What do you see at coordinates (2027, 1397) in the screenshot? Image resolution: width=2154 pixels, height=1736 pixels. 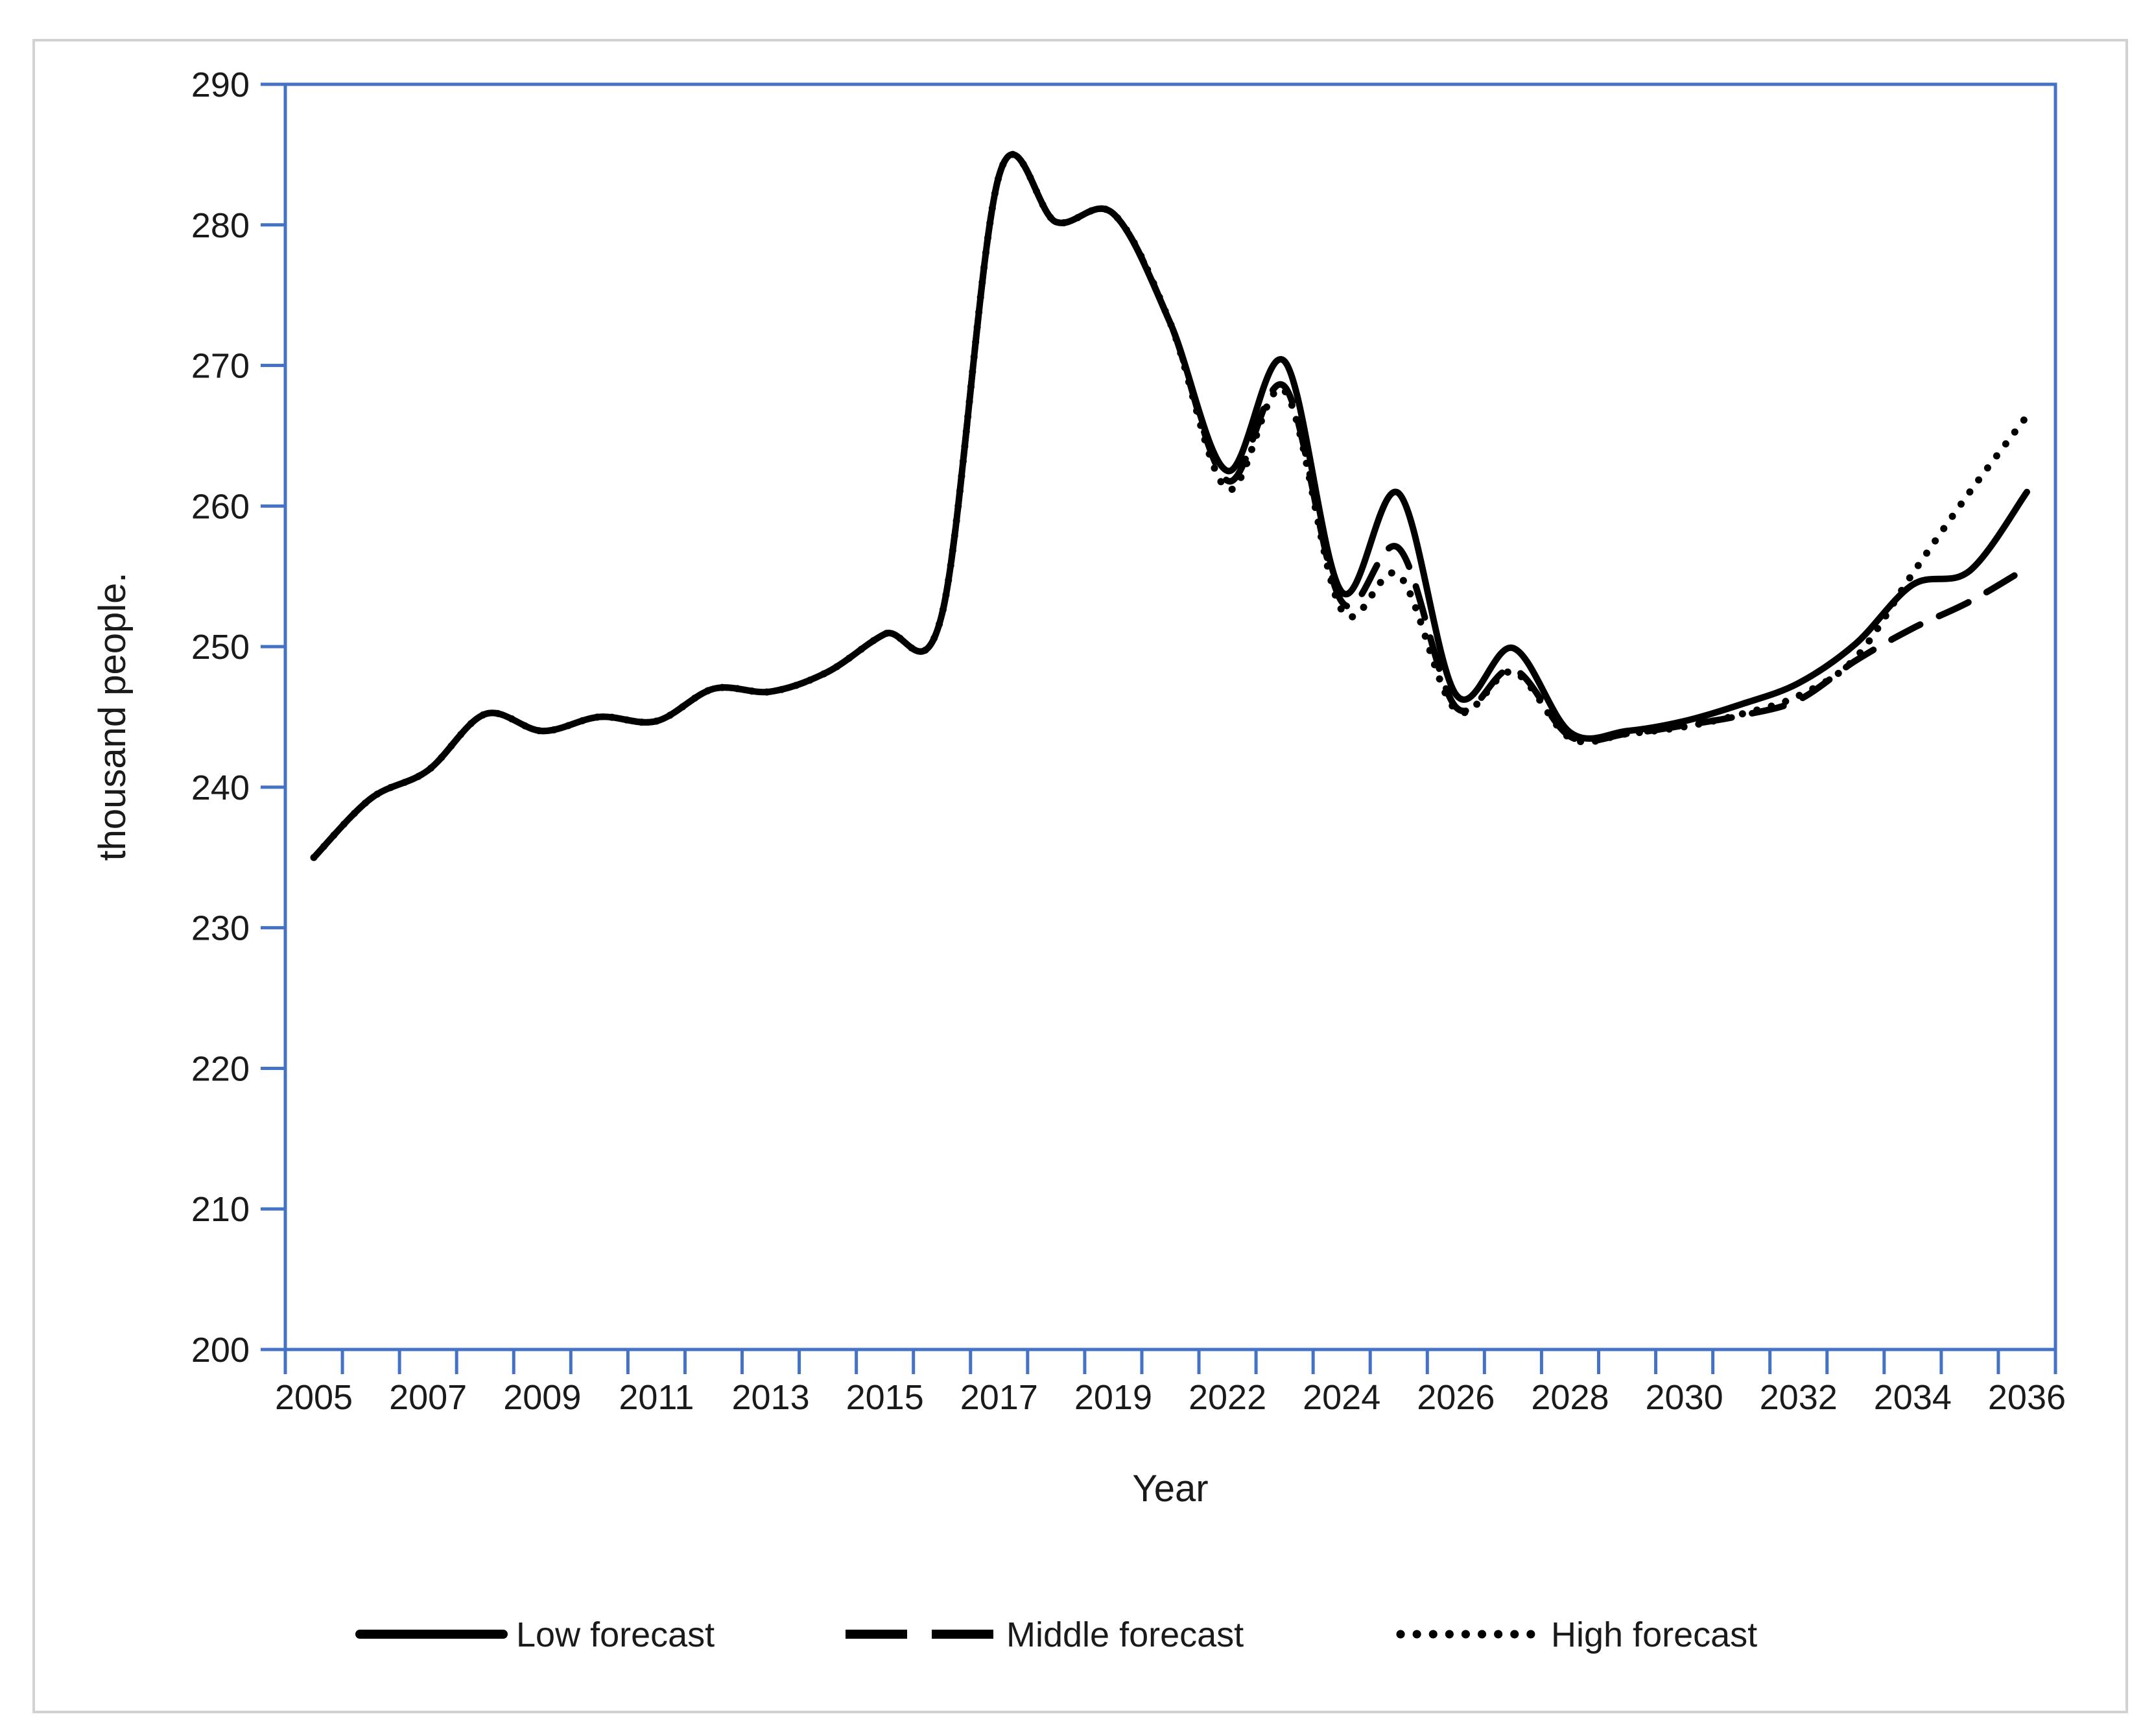 I see `x-tick-label: 2036` at bounding box center [2027, 1397].